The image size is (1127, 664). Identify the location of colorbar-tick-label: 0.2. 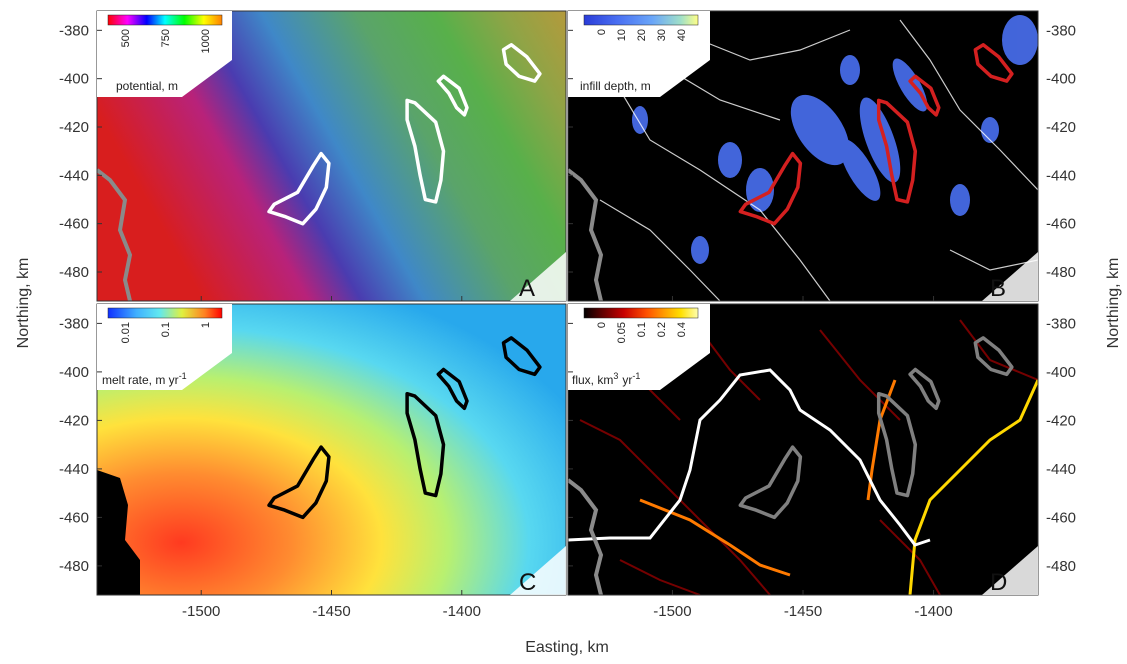
(662, 329).